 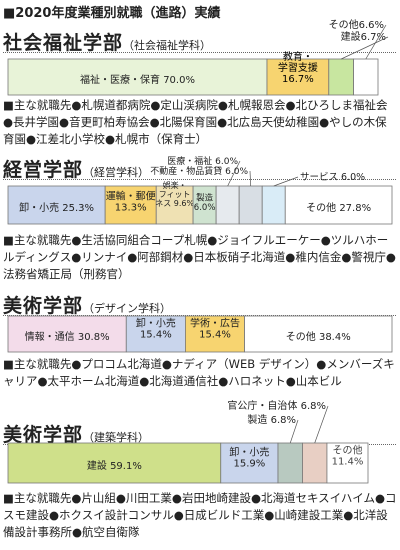 What do you see at coordinates (116, 172) in the screenshot?
I see `section-department: （経営学科）` at bounding box center [116, 172].